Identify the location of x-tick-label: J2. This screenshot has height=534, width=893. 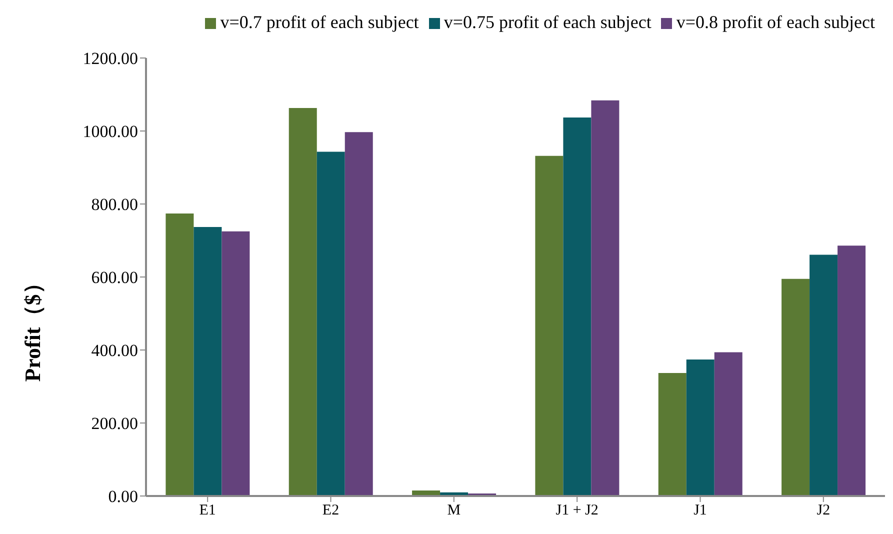
(823, 510).